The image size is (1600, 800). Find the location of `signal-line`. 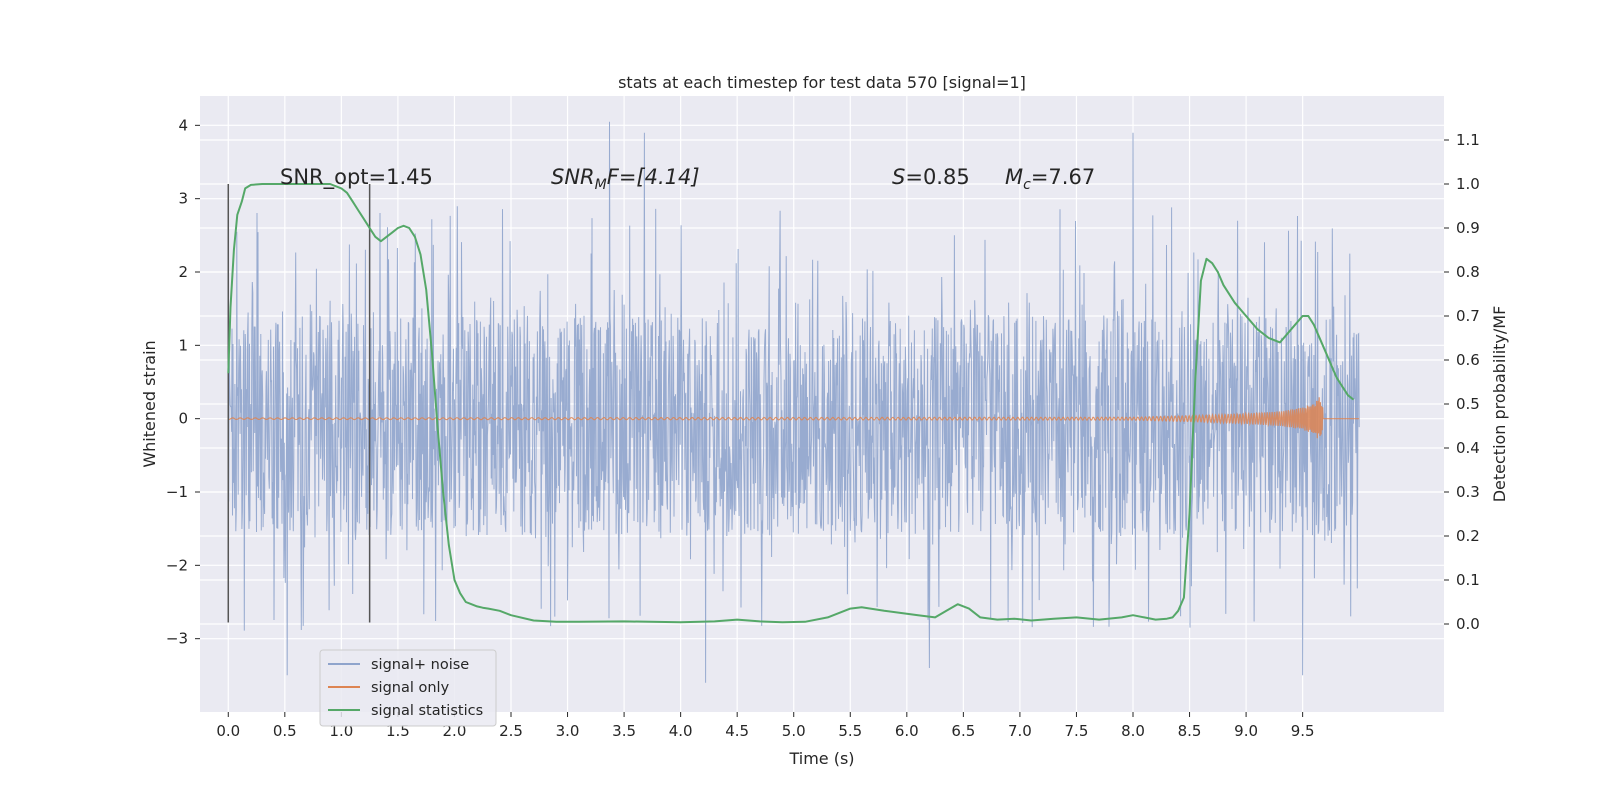

signal-line is located at coordinates (794, 418).